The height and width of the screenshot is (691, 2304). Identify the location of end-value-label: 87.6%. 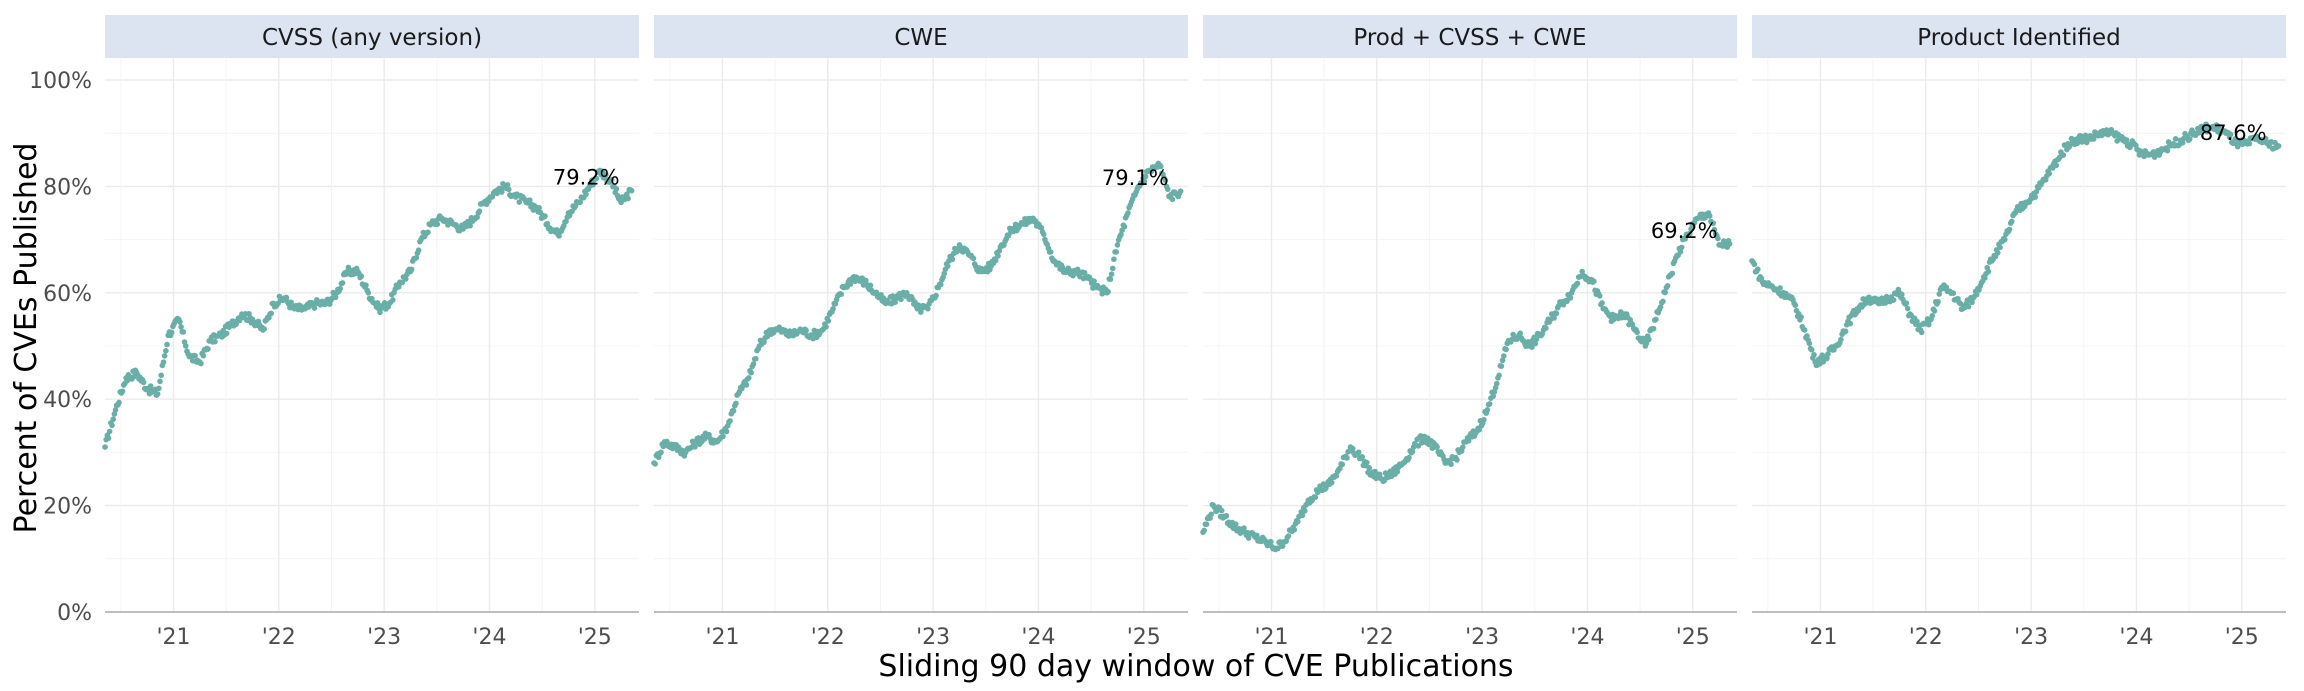
(2233, 133).